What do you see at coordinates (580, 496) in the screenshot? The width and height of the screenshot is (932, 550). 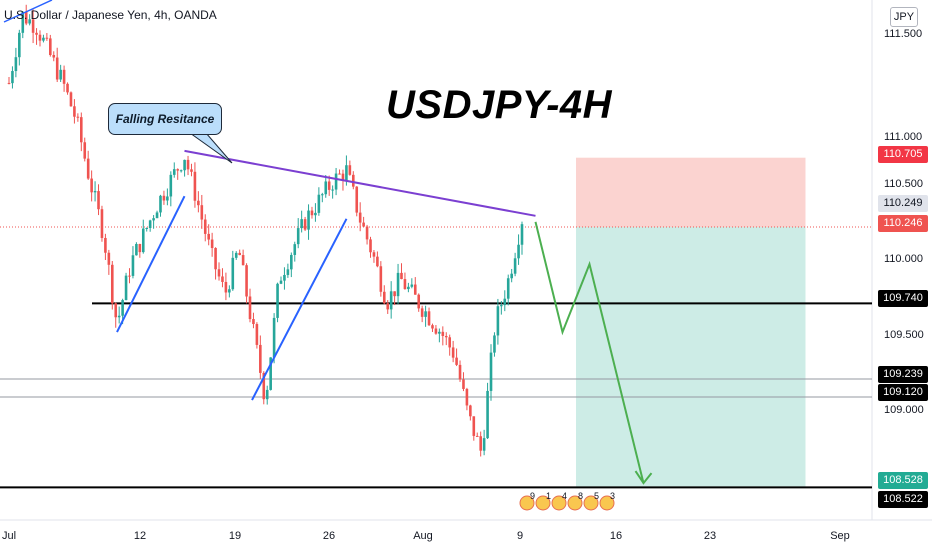 I see `economic-event-count: 8` at bounding box center [580, 496].